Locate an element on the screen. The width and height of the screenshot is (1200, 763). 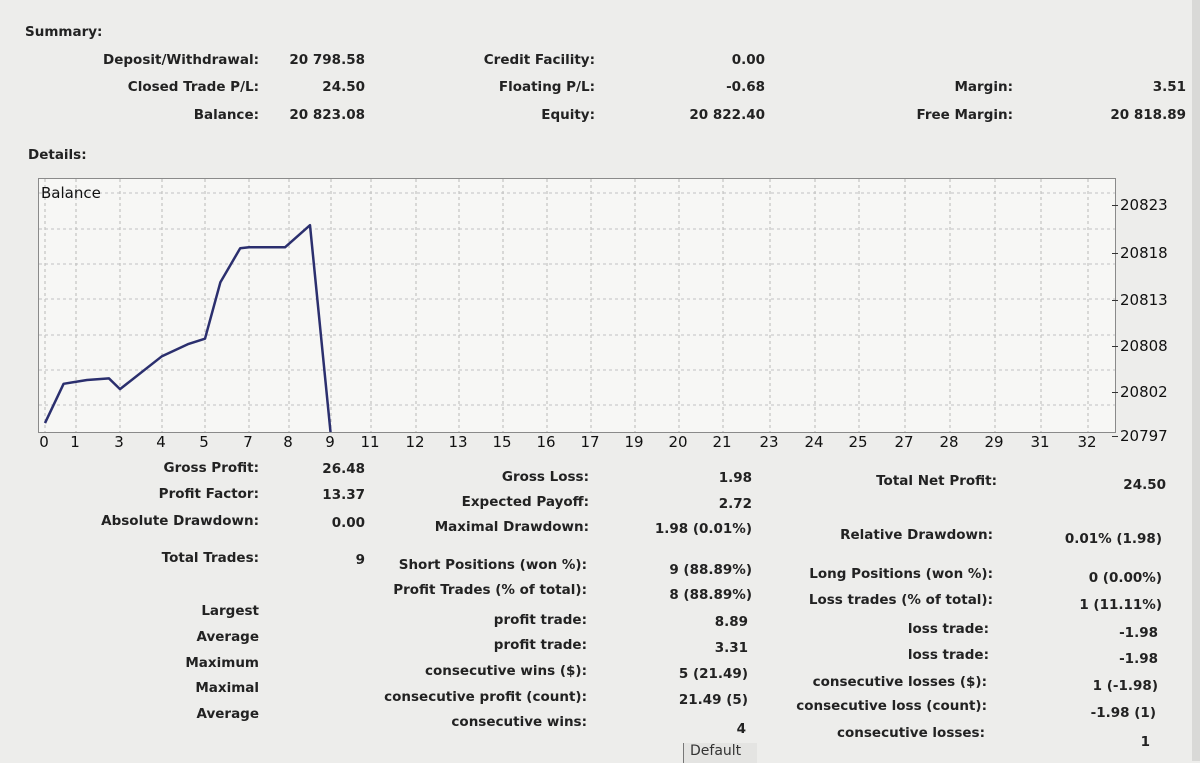
x-tick-label: 15 is located at coordinates (502, 442).